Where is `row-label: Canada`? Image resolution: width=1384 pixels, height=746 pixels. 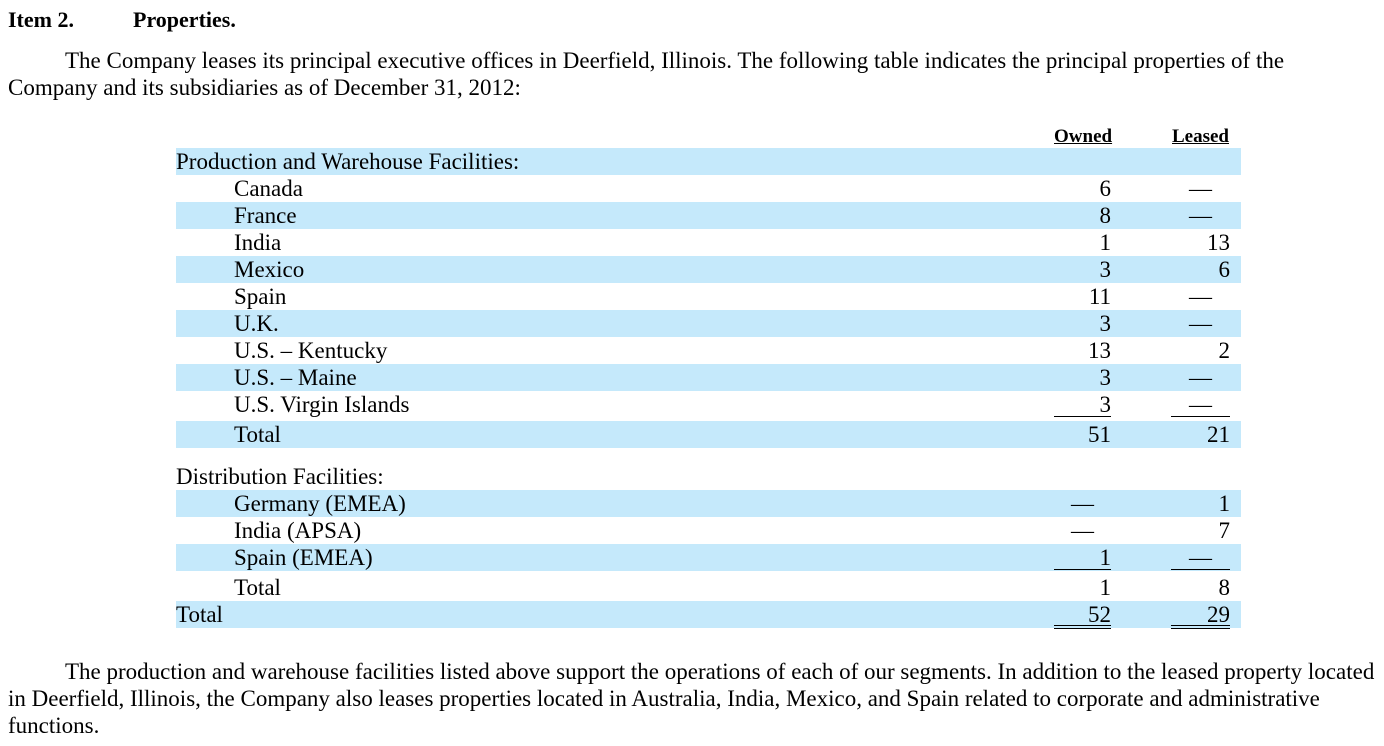 row-label: Canada is located at coordinates (268, 188).